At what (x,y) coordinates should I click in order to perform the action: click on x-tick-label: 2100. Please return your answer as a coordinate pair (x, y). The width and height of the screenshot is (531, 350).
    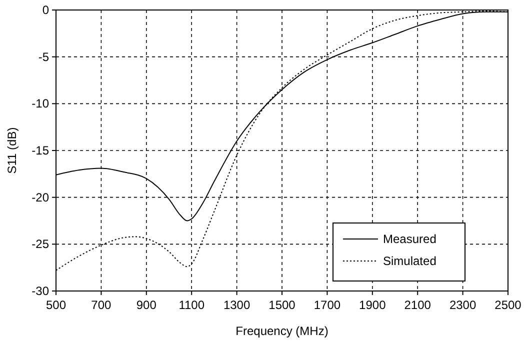
    Looking at the image, I should click on (418, 305).